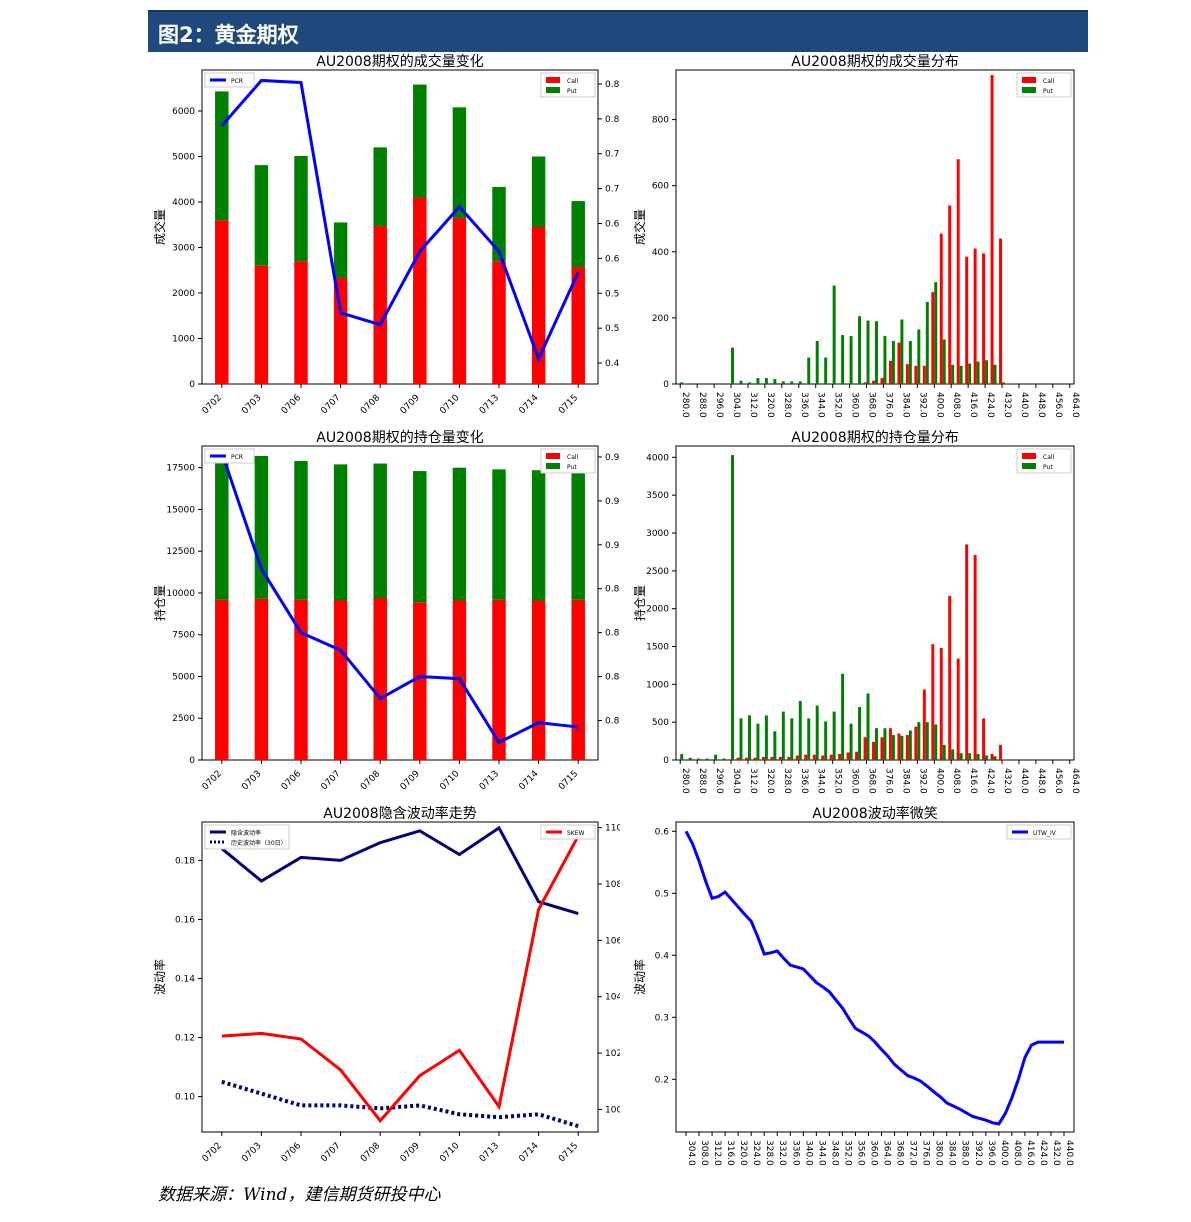 Image resolution: width=1191 pixels, height=1222 pixels. Describe the element at coordinates (400, 603) in the screenshot. I see `plot-frame` at that location.